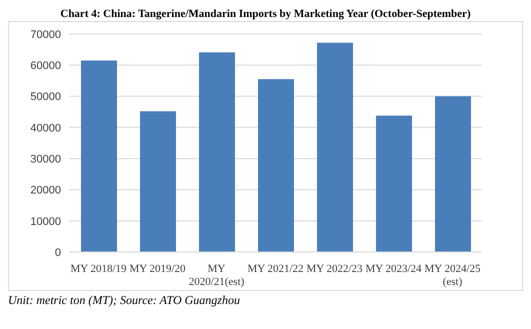 Image resolution: width=531 pixels, height=329 pixels. What do you see at coordinates (393, 269) in the screenshot?
I see `x-tick-label: MY 2023/24` at bounding box center [393, 269].